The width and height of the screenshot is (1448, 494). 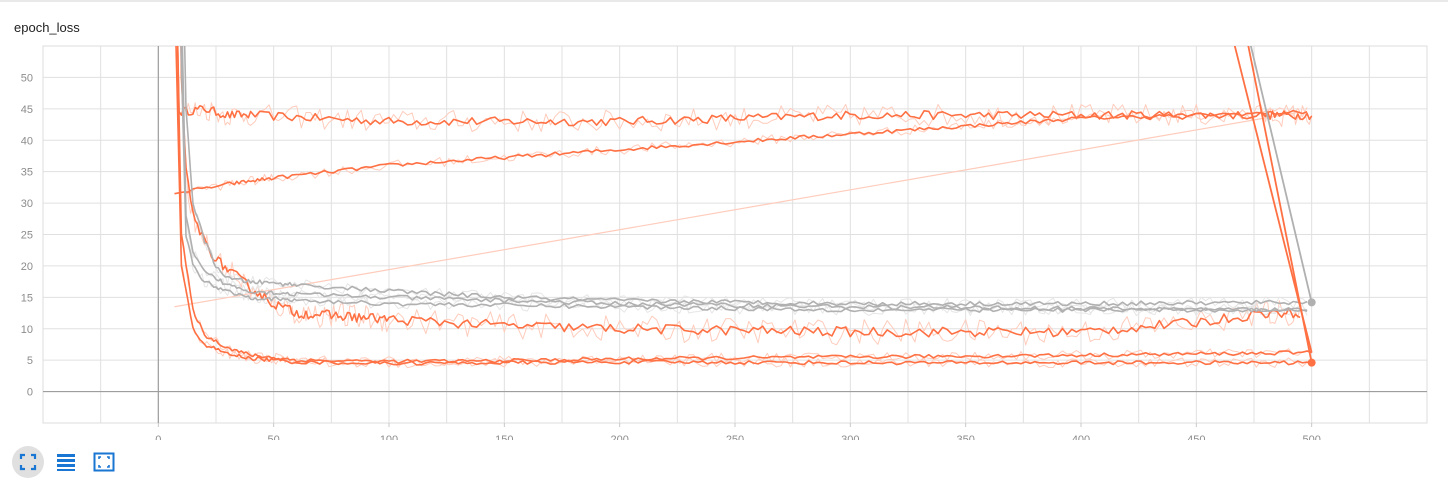 What do you see at coordinates (1081, 437) in the screenshot?
I see `x-tick-label: 400` at bounding box center [1081, 437].